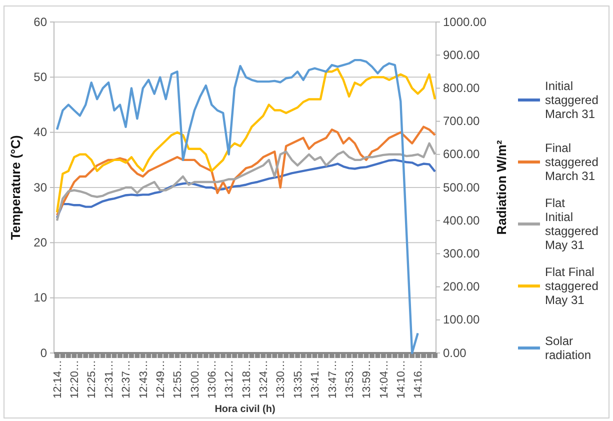 The width and height of the screenshot is (613, 421). What do you see at coordinates (461, 55) in the screenshot?
I see `y2-tick-label: 900.00` at bounding box center [461, 55].